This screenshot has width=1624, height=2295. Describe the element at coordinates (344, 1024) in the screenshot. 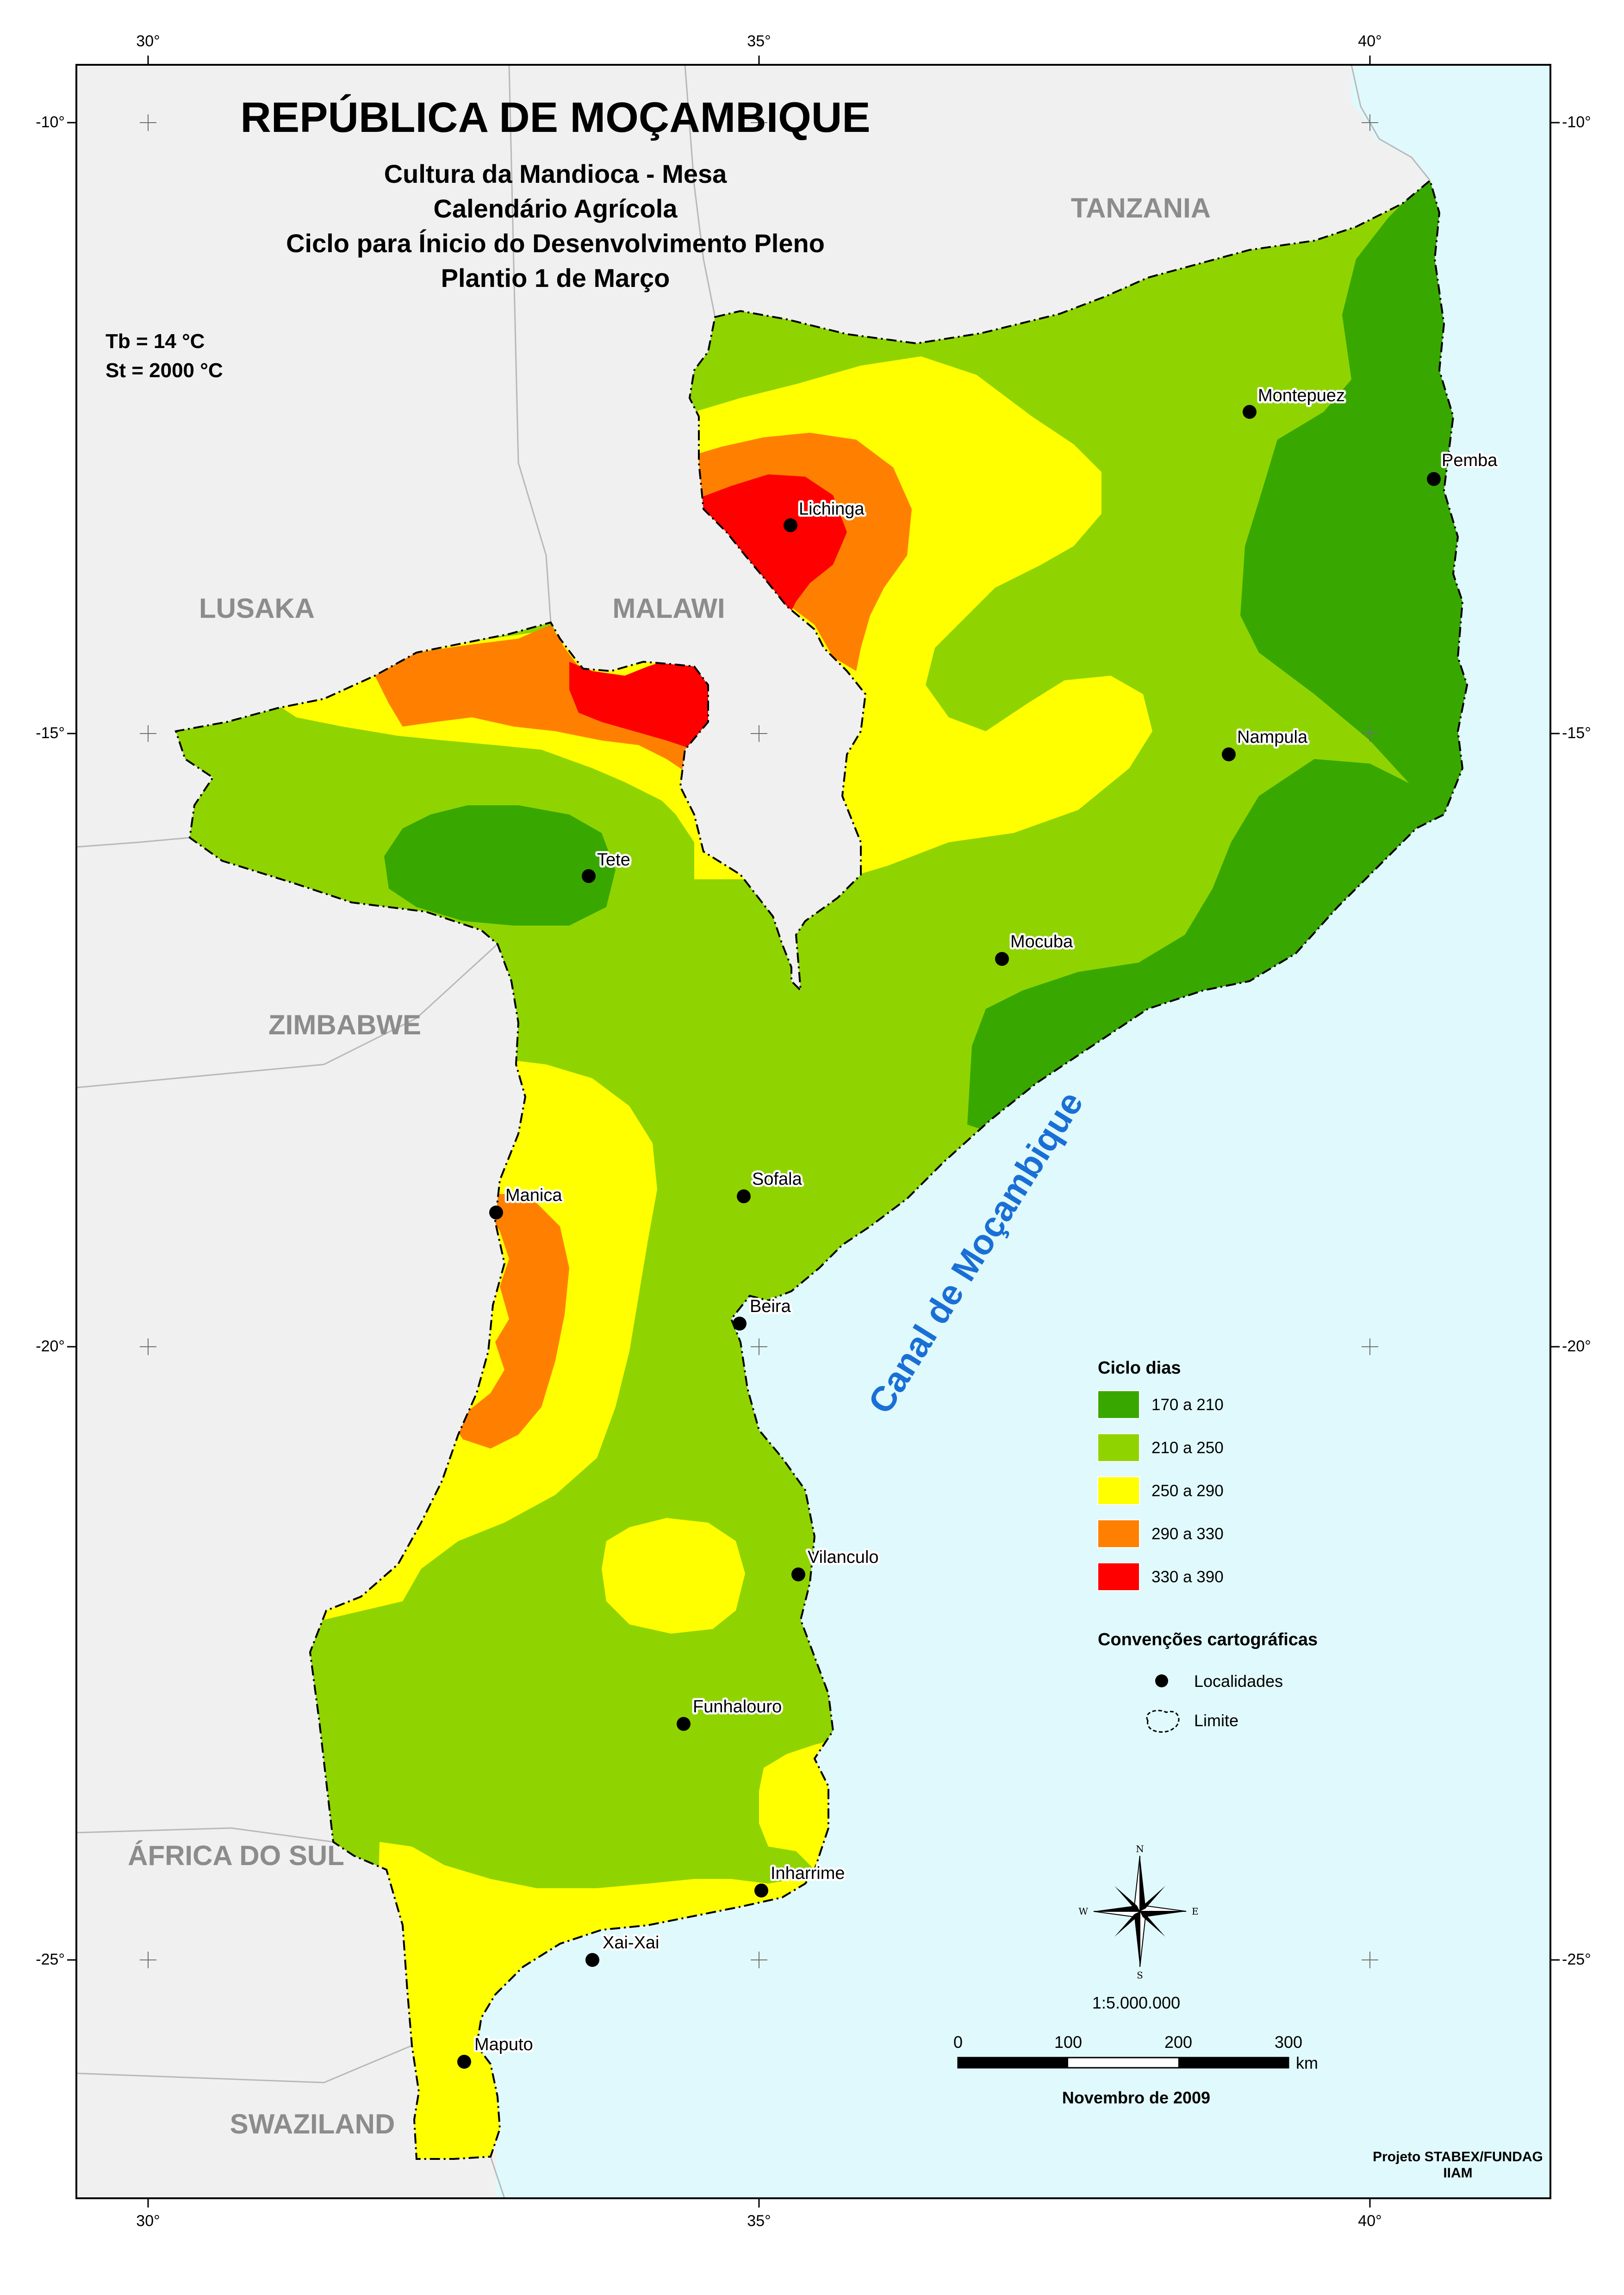

I see `label-zimbabwe: ZIMBABWE` at that location.